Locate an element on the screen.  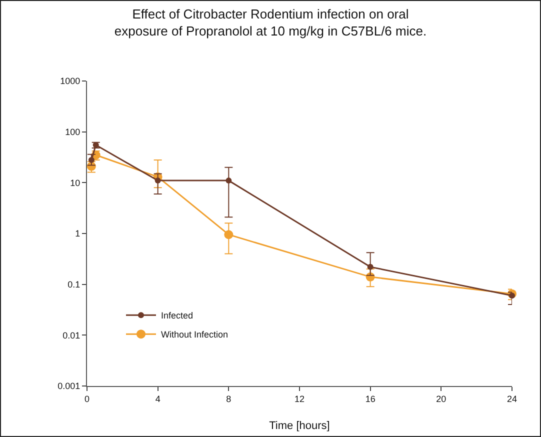
x-tick-label: 20 is located at coordinates (441, 399).